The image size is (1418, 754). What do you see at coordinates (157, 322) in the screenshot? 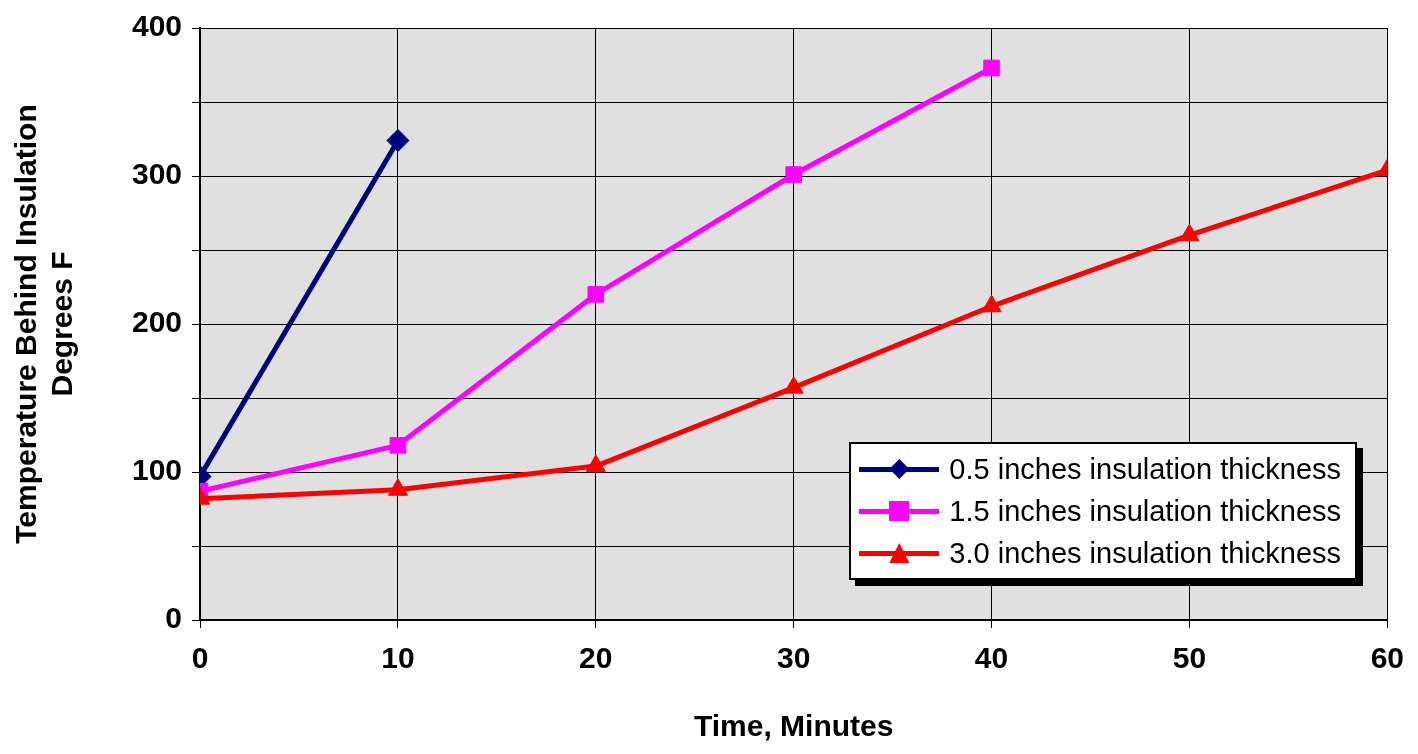
I see `y-tick-label: 200` at bounding box center [157, 322].